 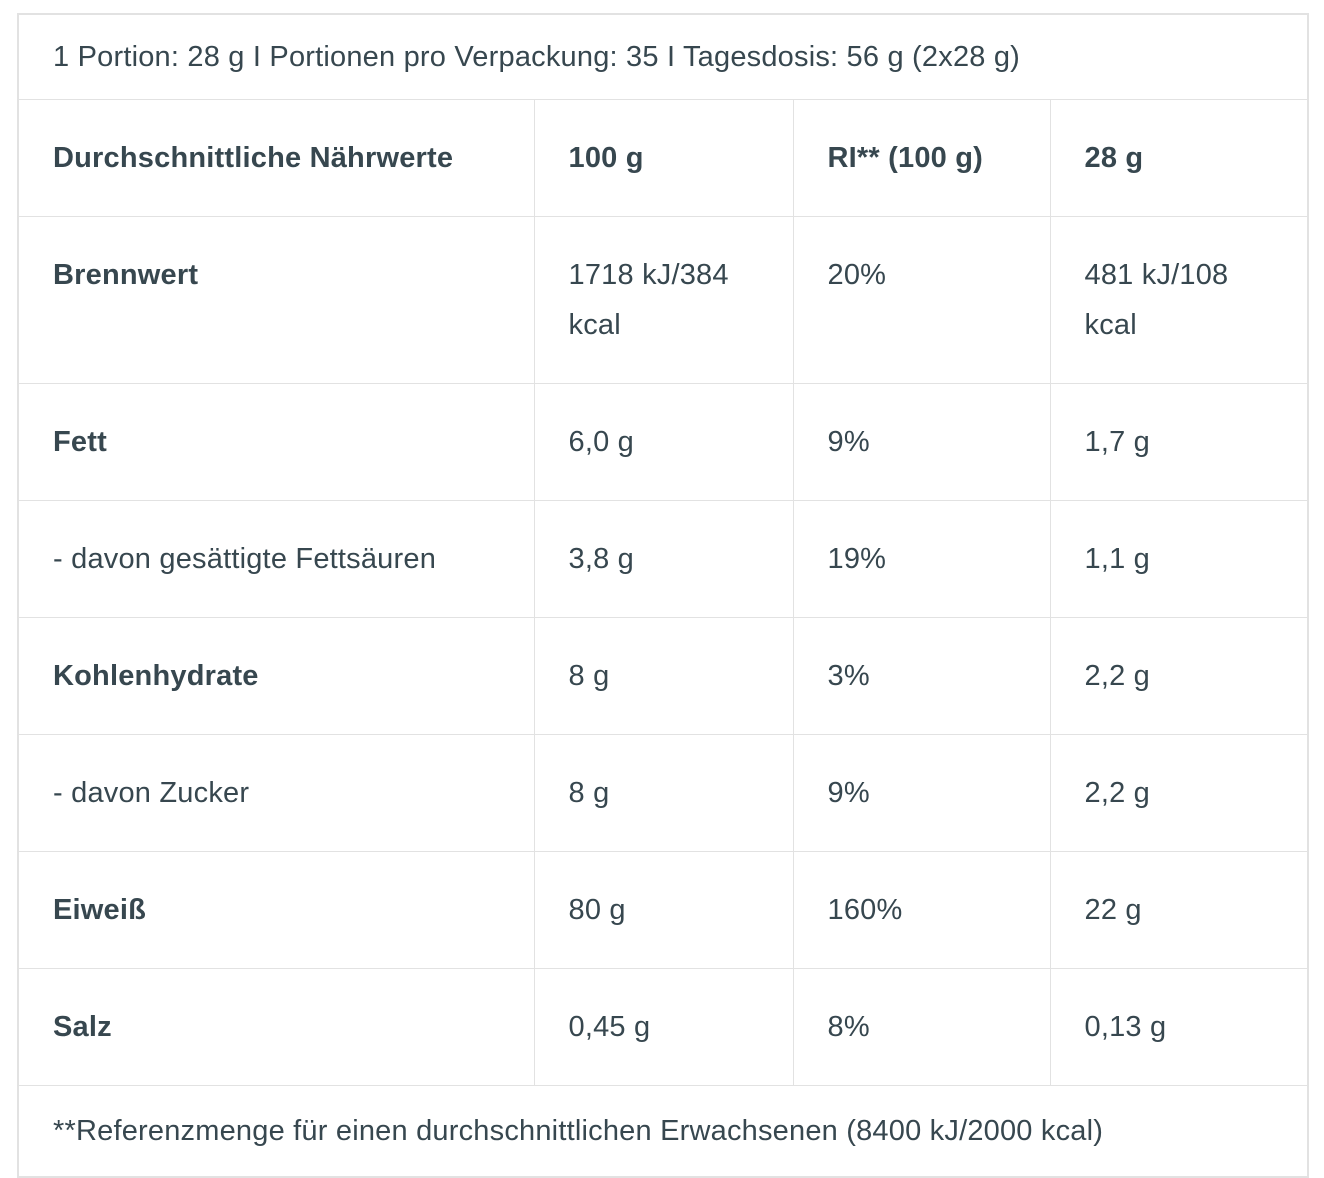 I want to click on value-per-28g: 1,7 g, so click(x=1179, y=442).